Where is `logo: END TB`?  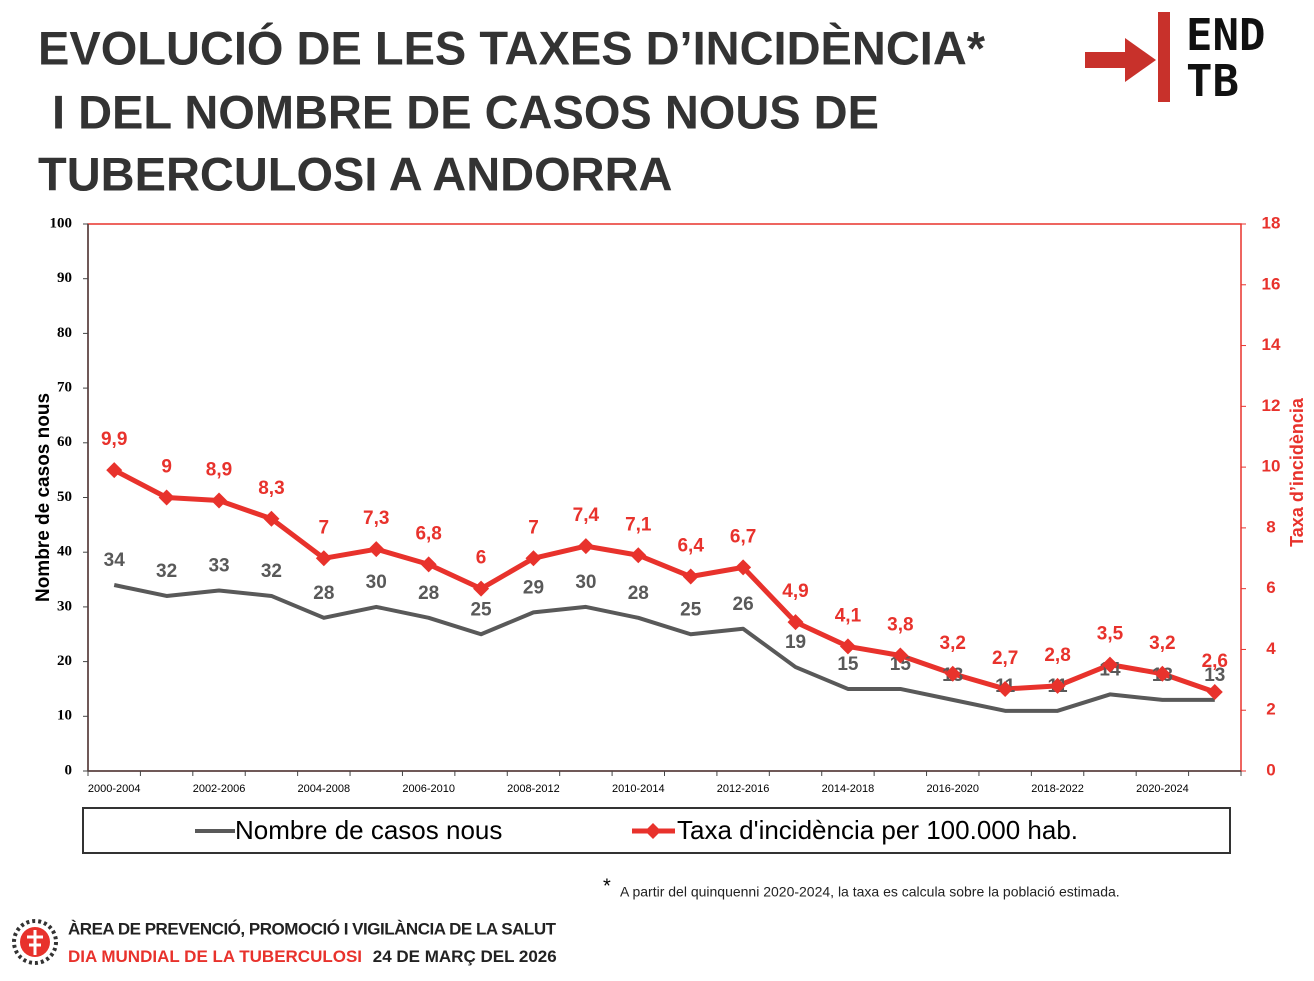
logo: END TB is located at coordinates (1175, 58).